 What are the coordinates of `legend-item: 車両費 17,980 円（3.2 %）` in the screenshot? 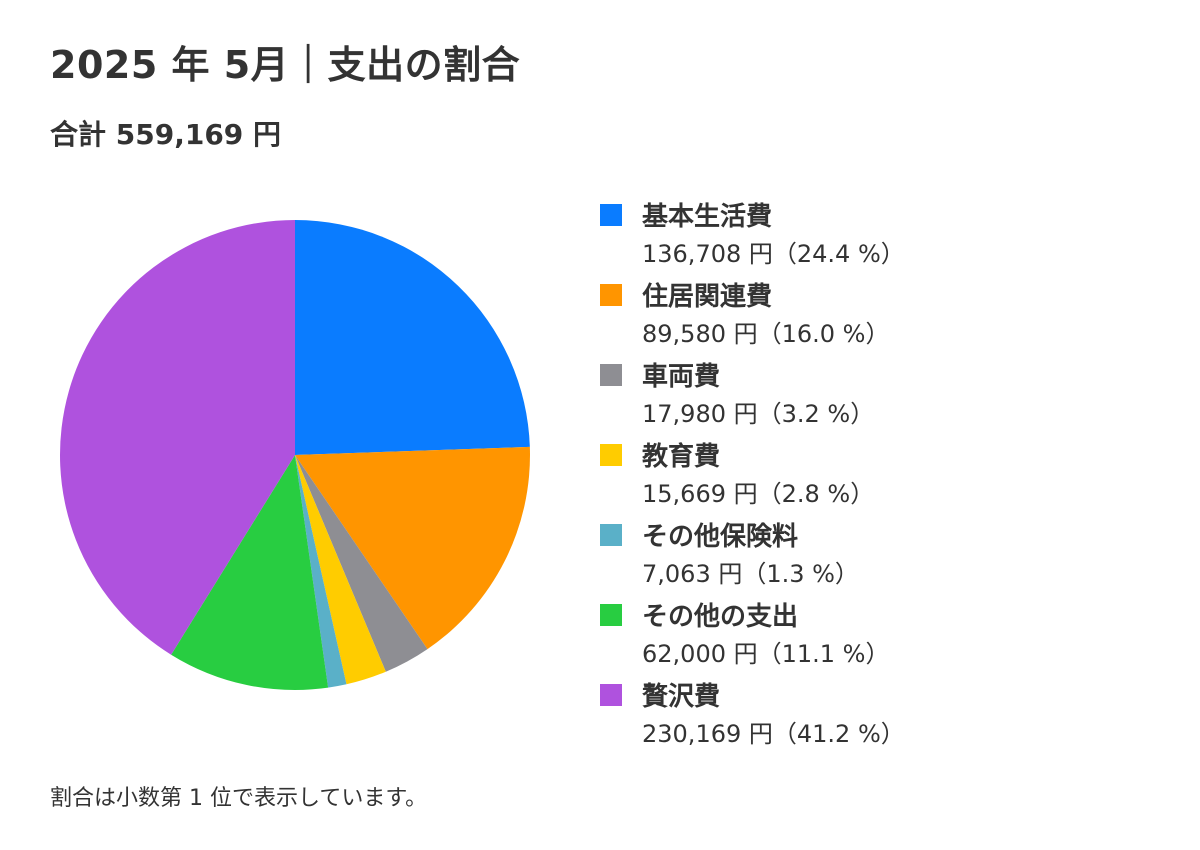 It's located at (890, 396).